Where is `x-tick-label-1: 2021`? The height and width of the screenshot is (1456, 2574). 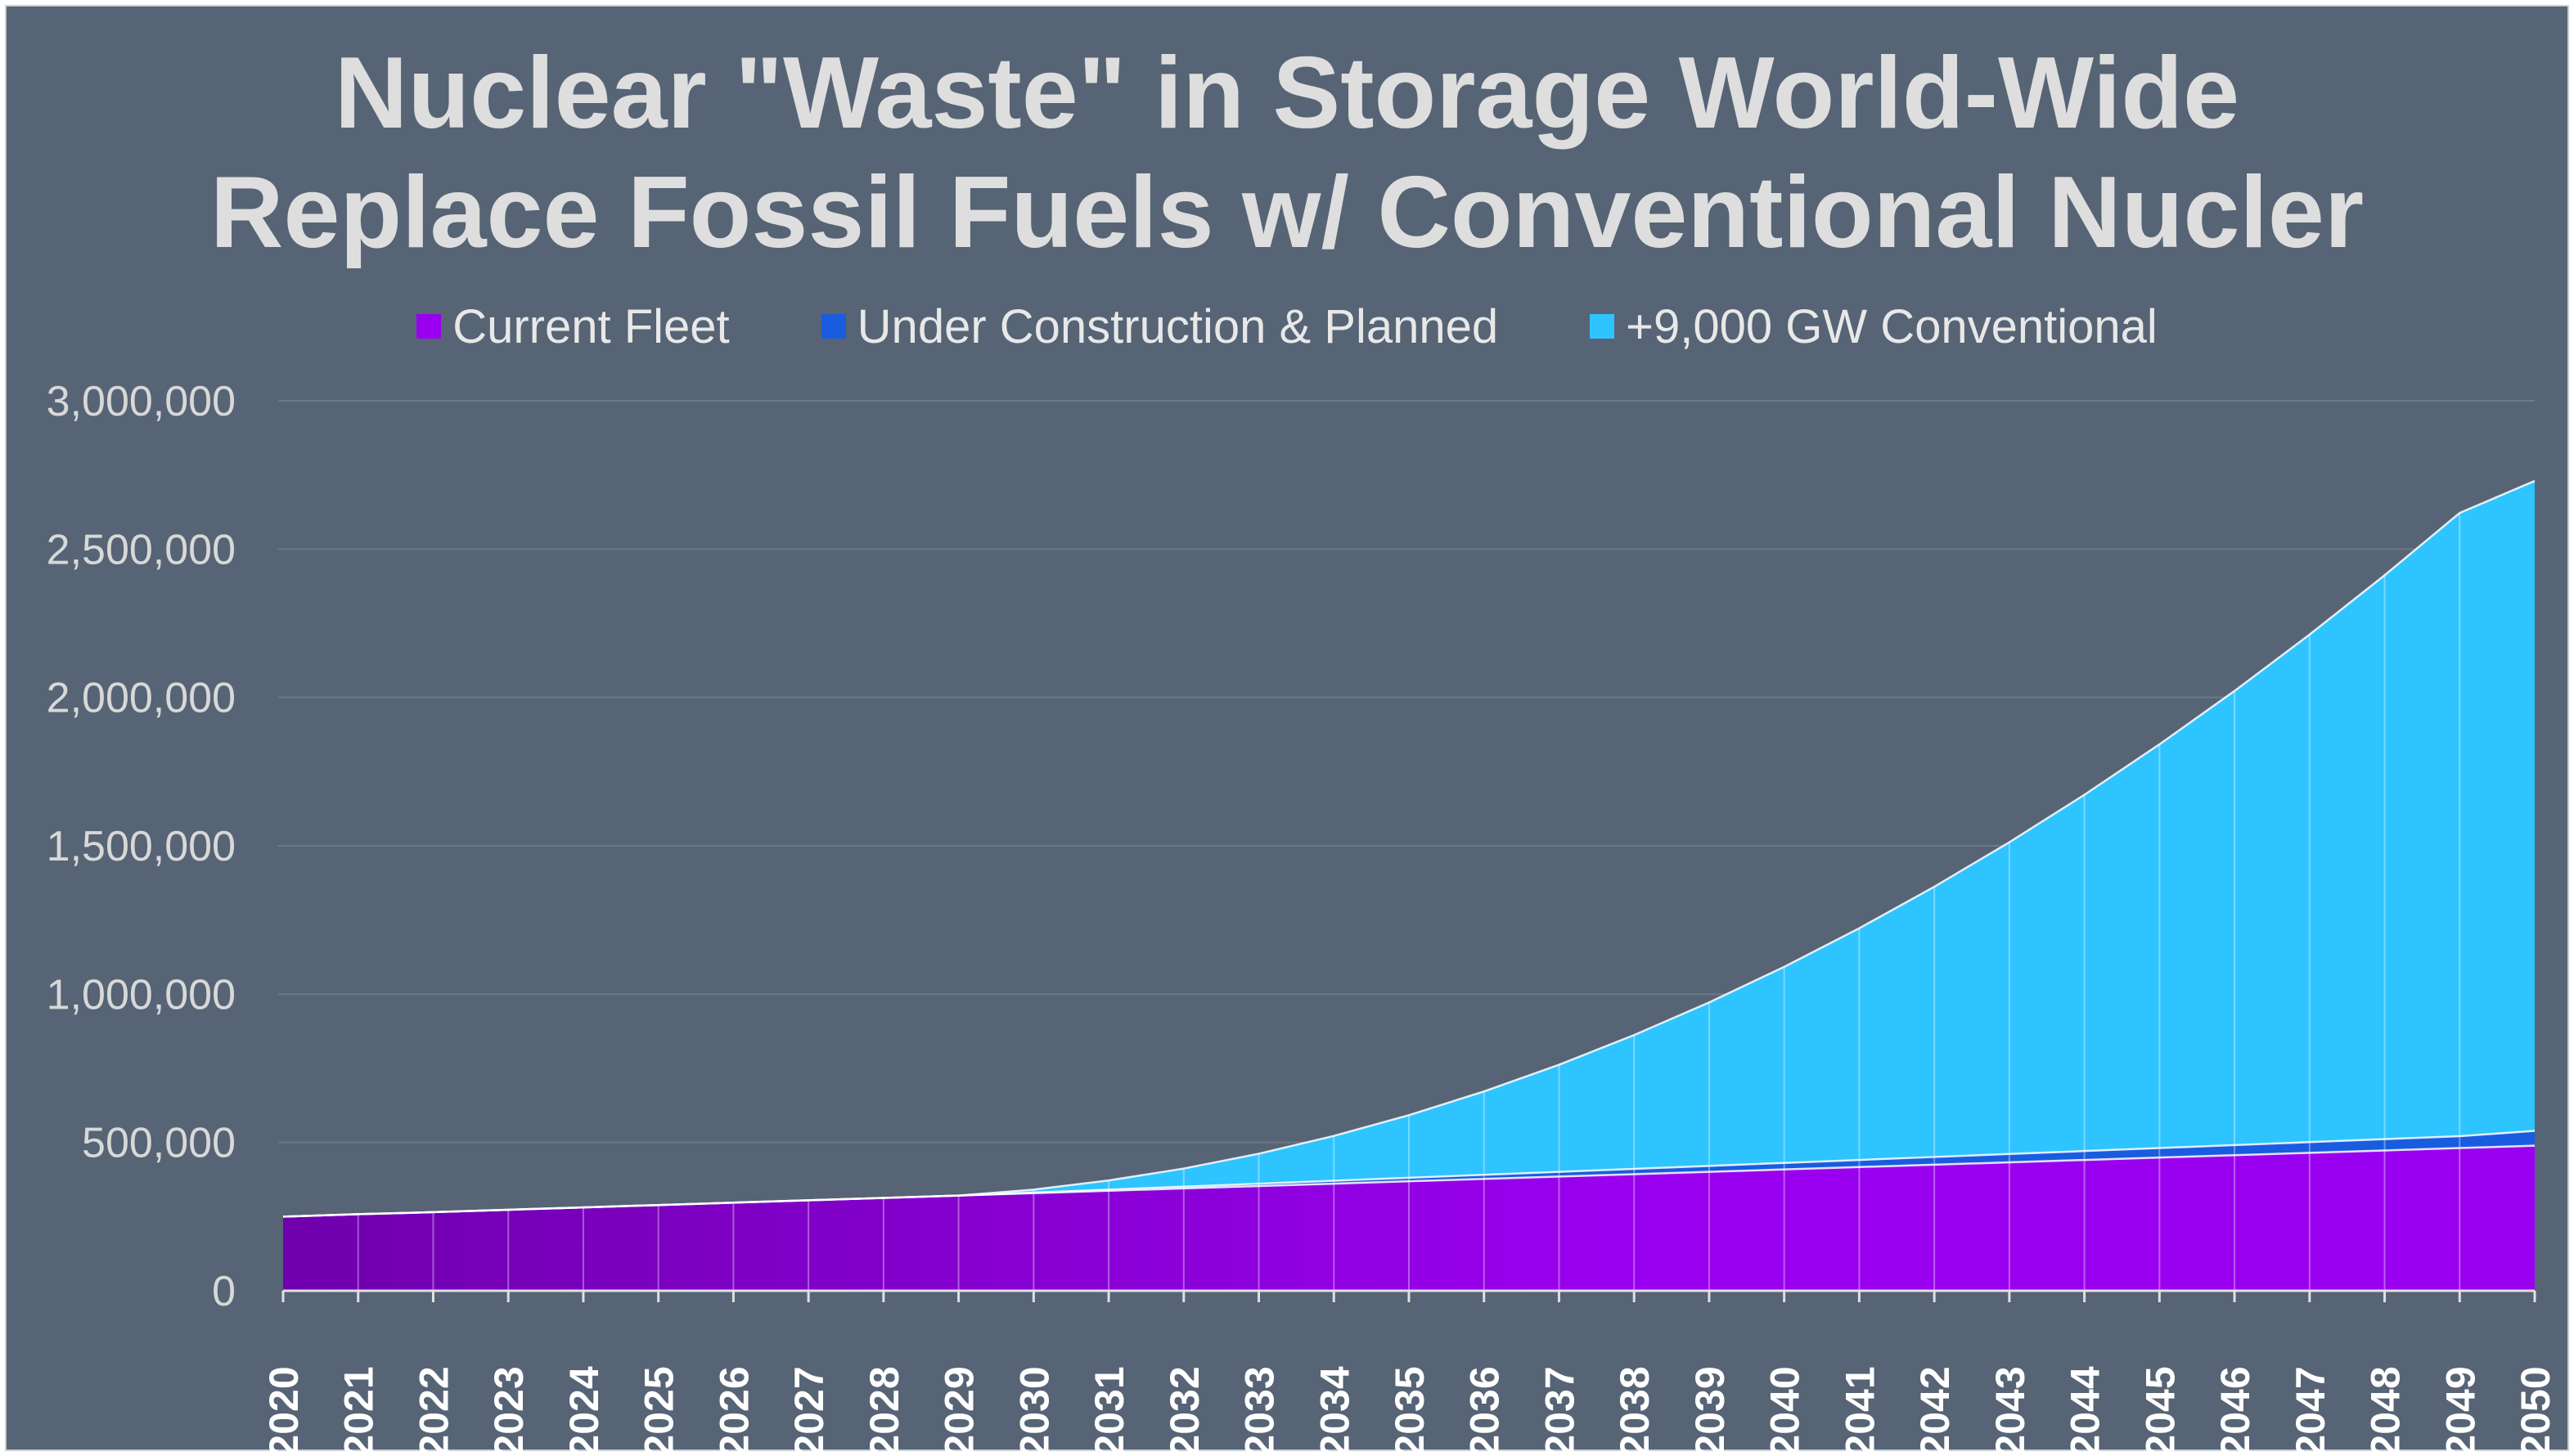
x-tick-label-1: 2021 is located at coordinates (359, 1411).